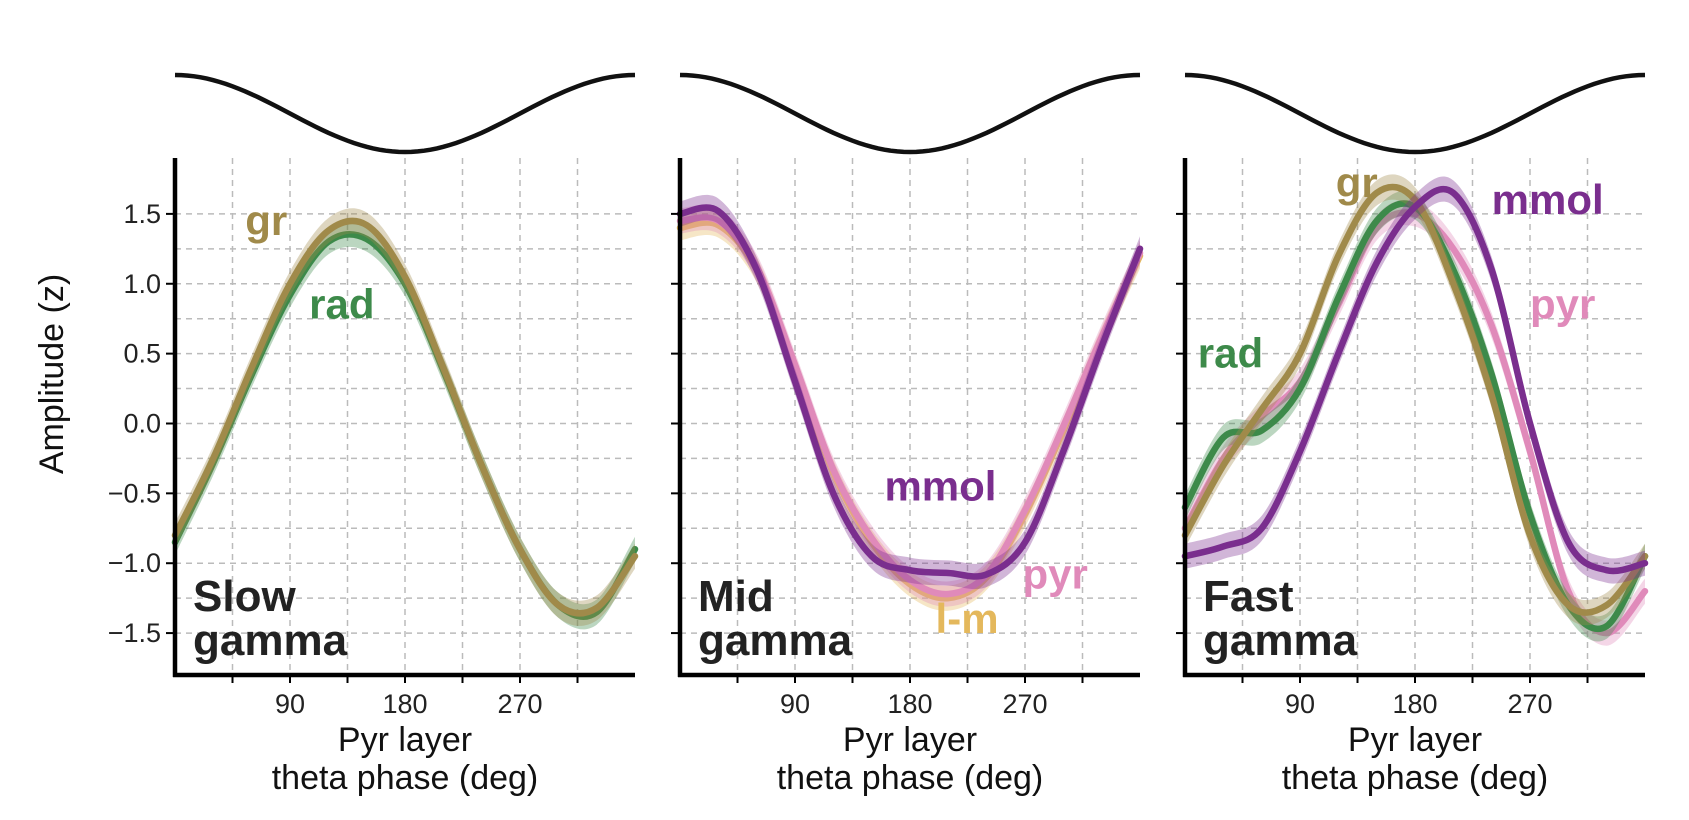 The width and height of the screenshot is (1689, 820). What do you see at coordinates (1248, 596) in the screenshot?
I see `panel-title-line1: Fast` at bounding box center [1248, 596].